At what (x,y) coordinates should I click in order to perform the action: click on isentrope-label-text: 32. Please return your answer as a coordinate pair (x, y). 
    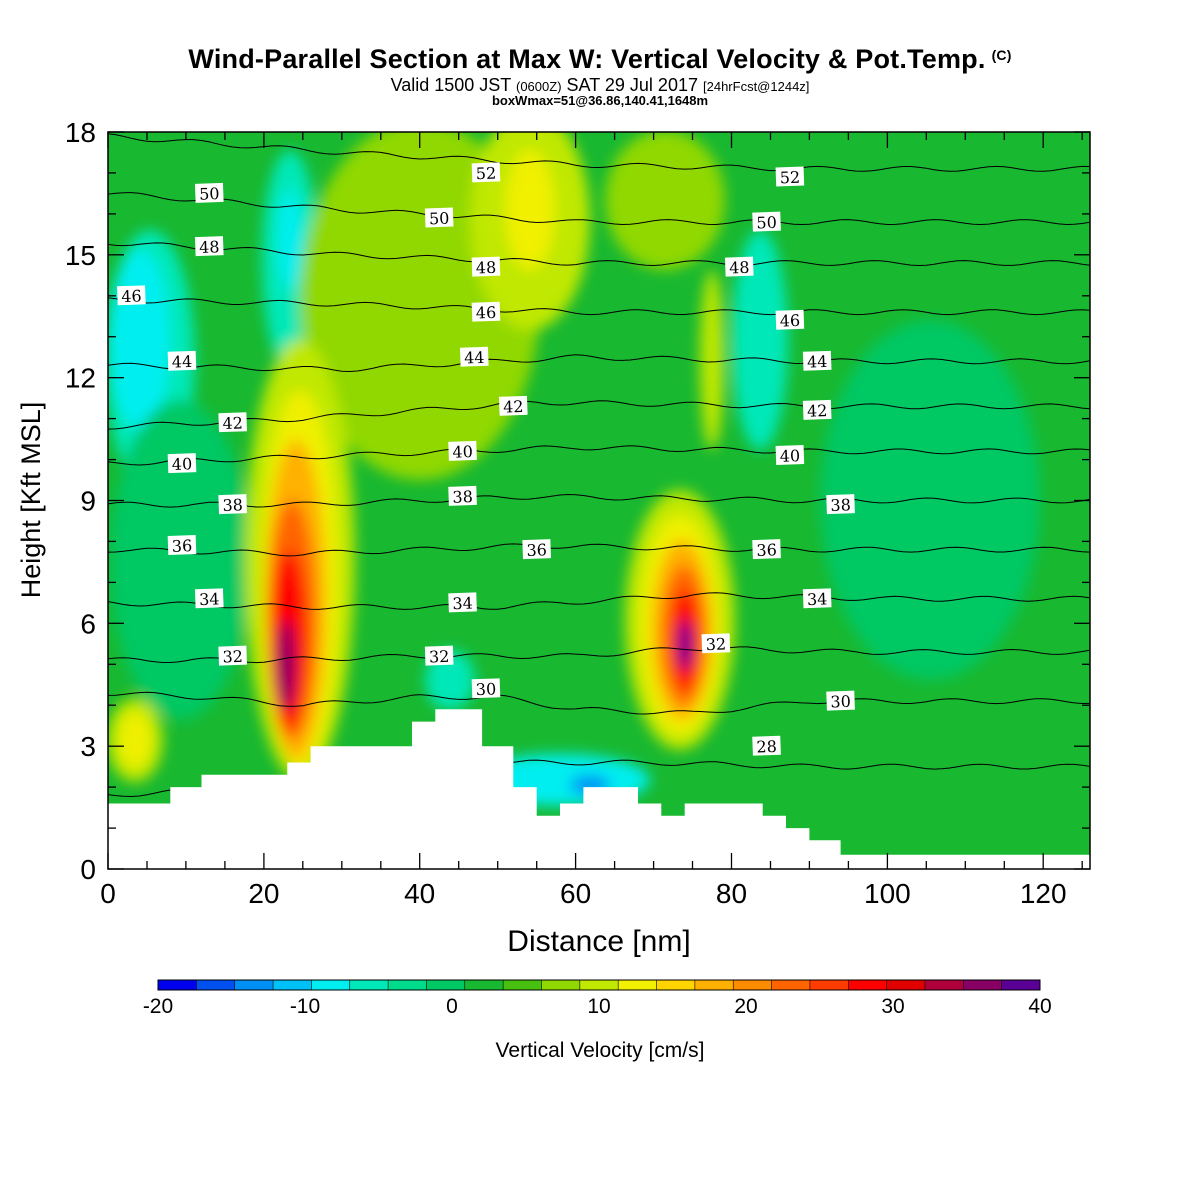
    Looking at the image, I should click on (715, 644).